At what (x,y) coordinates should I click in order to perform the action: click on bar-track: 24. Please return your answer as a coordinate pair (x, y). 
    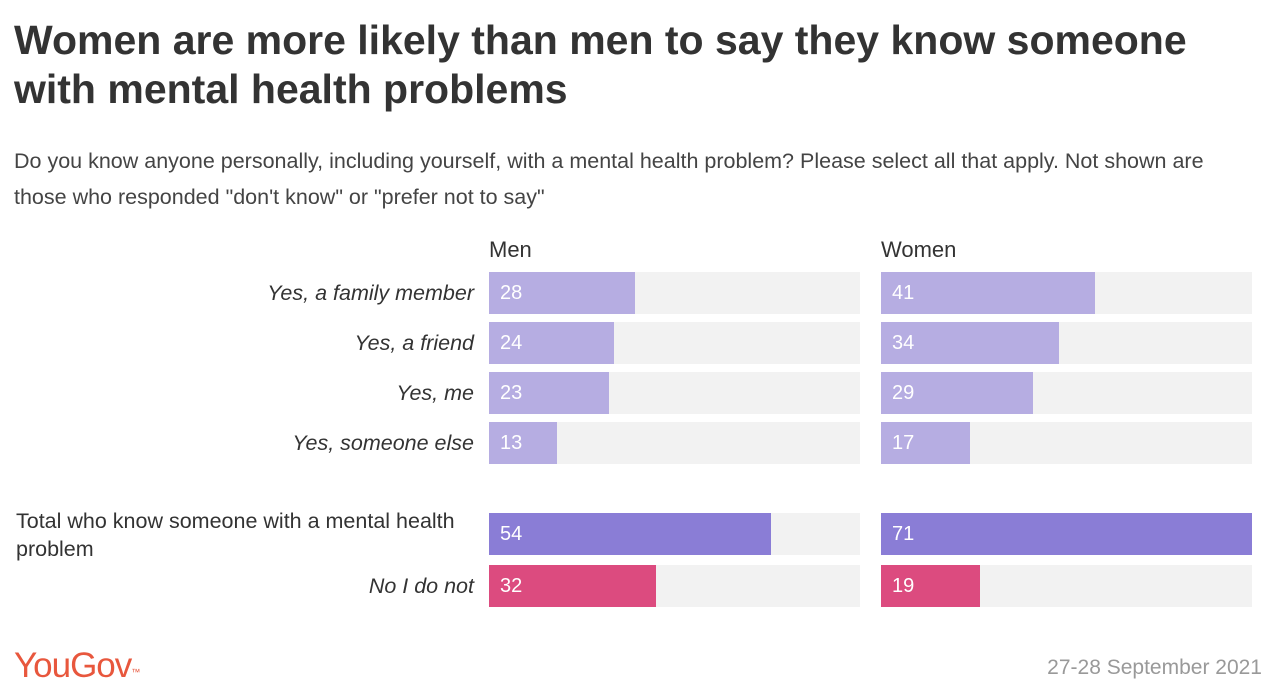
    Looking at the image, I should click on (674, 343).